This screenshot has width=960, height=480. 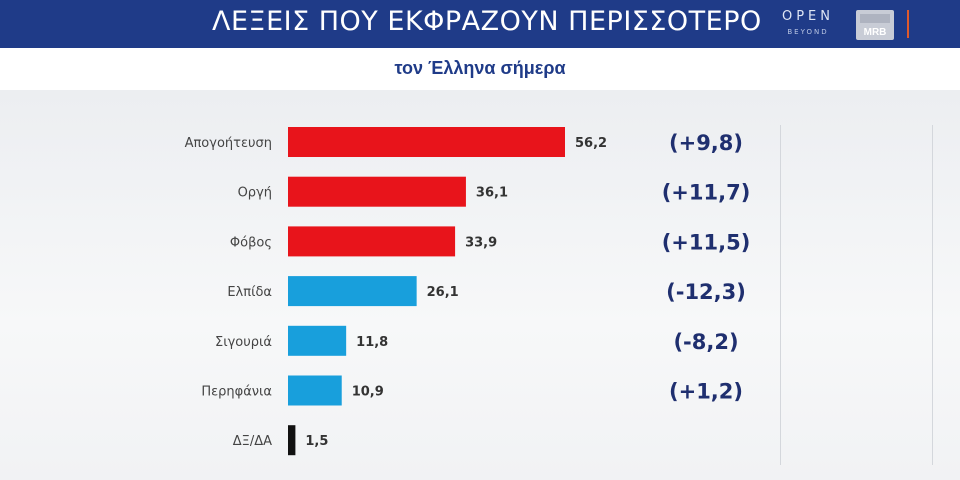 What do you see at coordinates (808, 32) in the screenshot?
I see `open-beyond-logo-text: BEYOND` at bounding box center [808, 32].